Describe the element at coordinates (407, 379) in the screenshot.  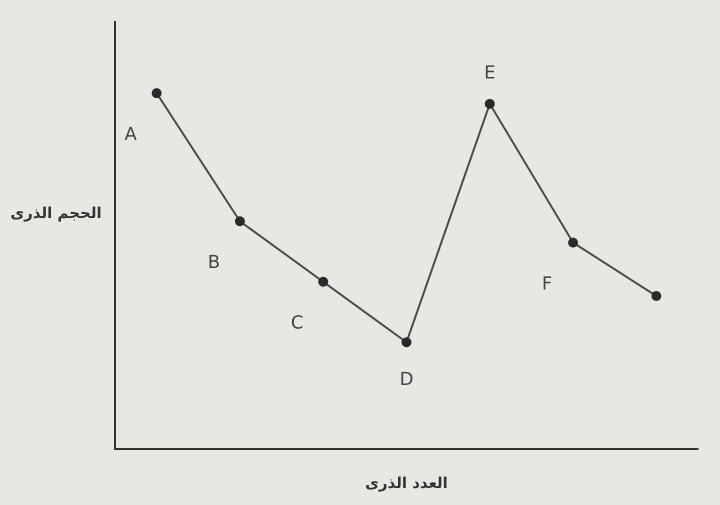
I see `x-tick-label: D` at that location.